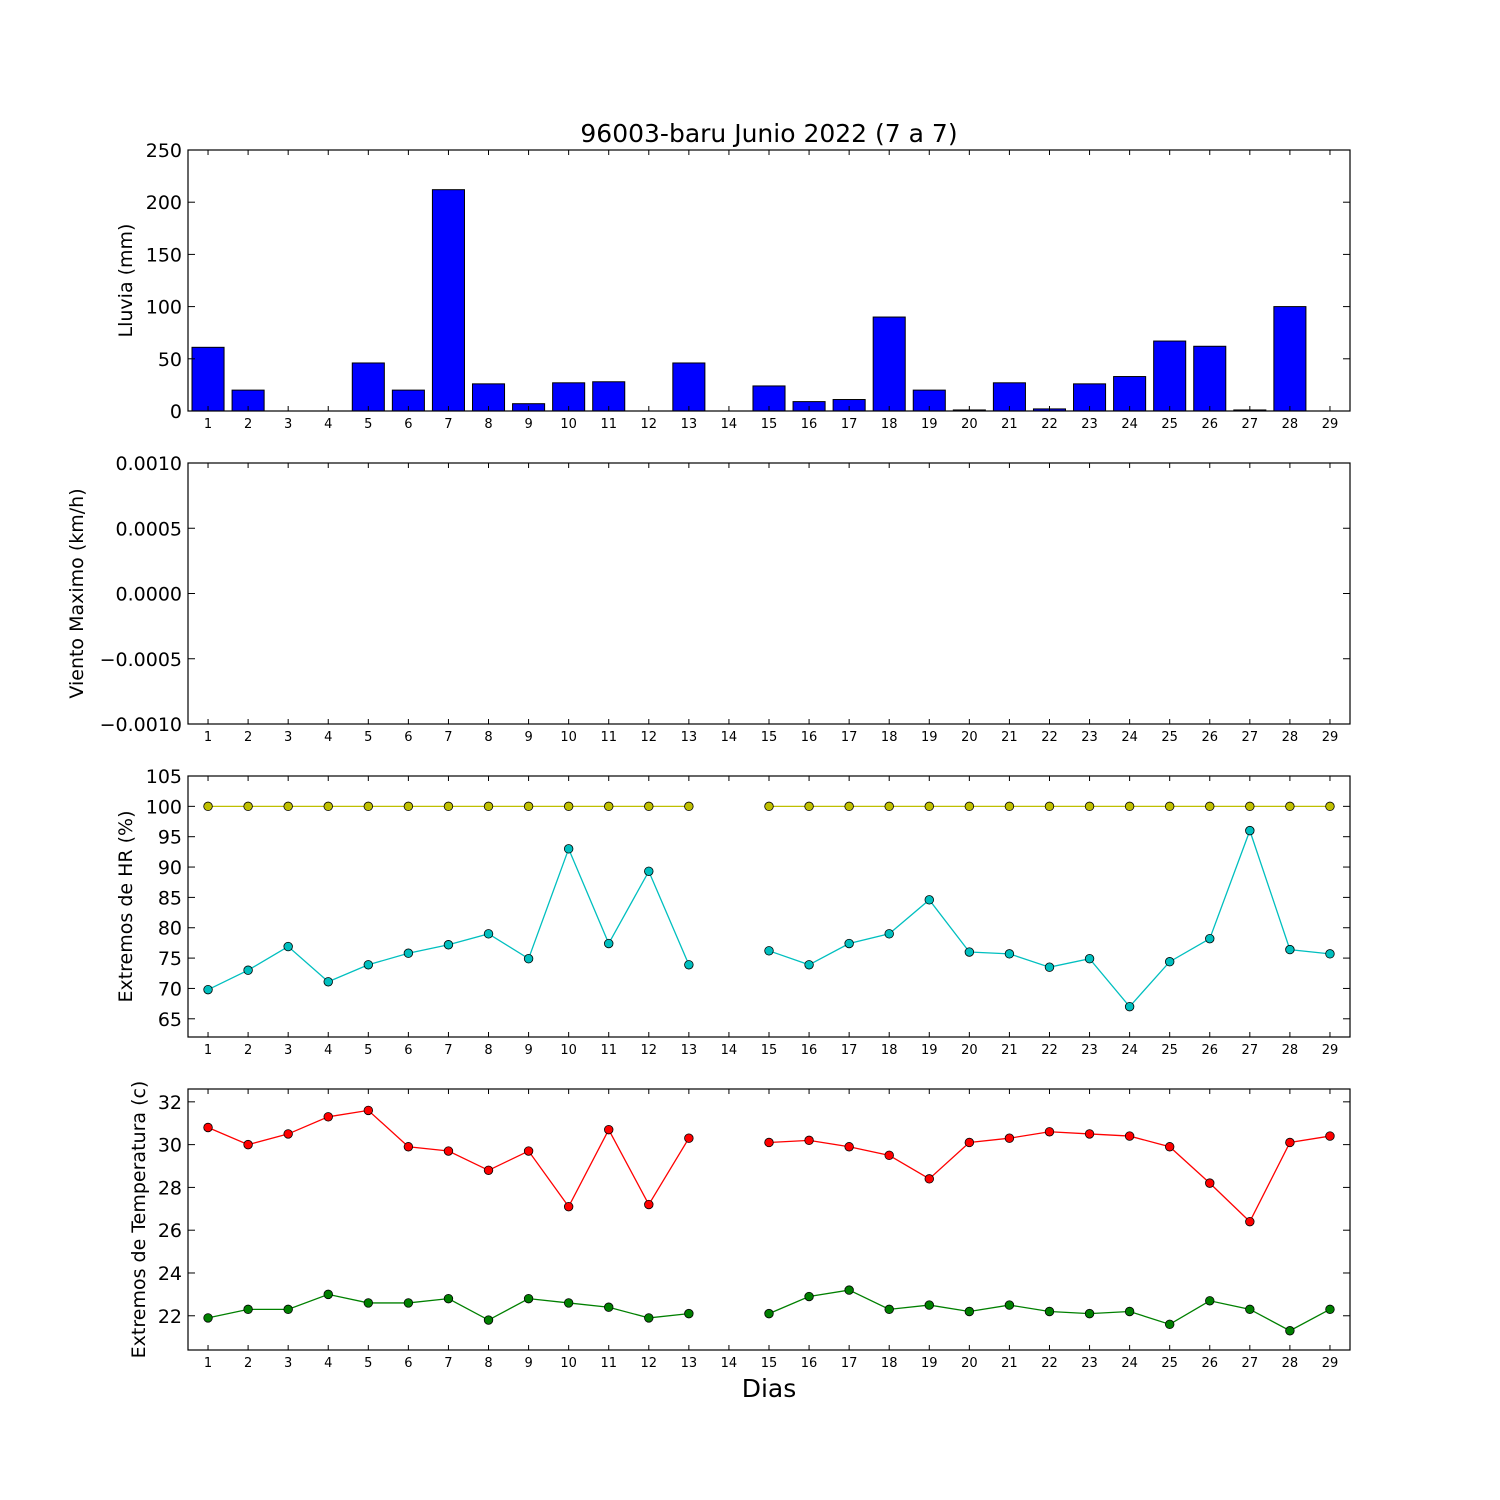 The image size is (1500, 1500). What do you see at coordinates (141, 660) in the screenshot?
I see `y-tick-label: −0.0005` at bounding box center [141, 660].